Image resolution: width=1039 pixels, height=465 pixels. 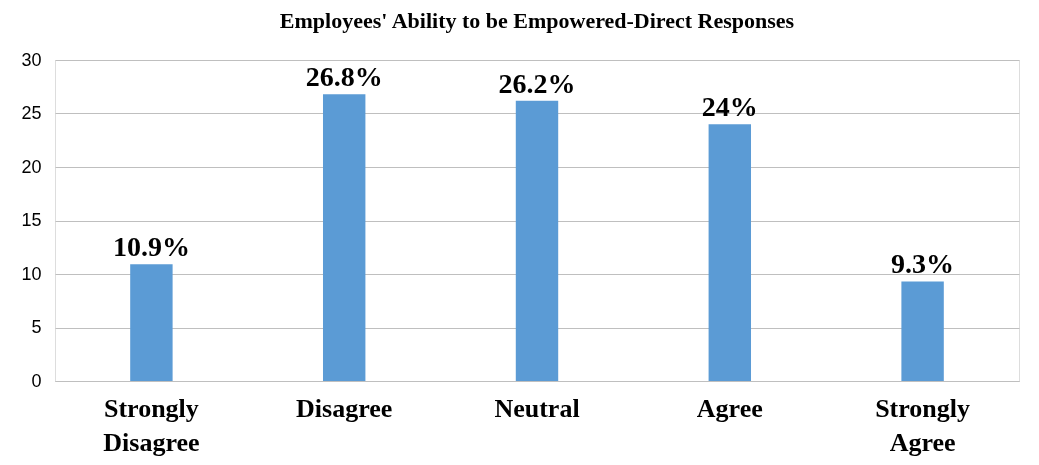 What do you see at coordinates (31, 166) in the screenshot?
I see `y-tick-label: 20` at bounding box center [31, 166].